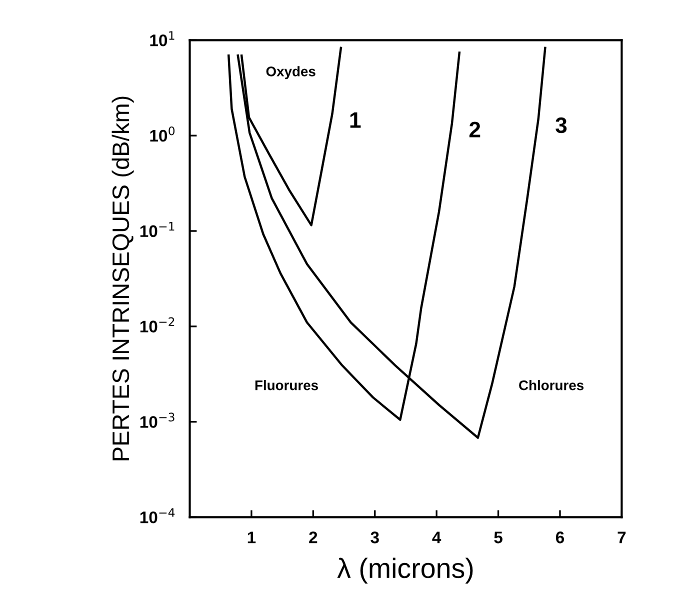  Describe the element at coordinates (374, 538) in the screenshot. I see `x-tick-label: 3` at that location.